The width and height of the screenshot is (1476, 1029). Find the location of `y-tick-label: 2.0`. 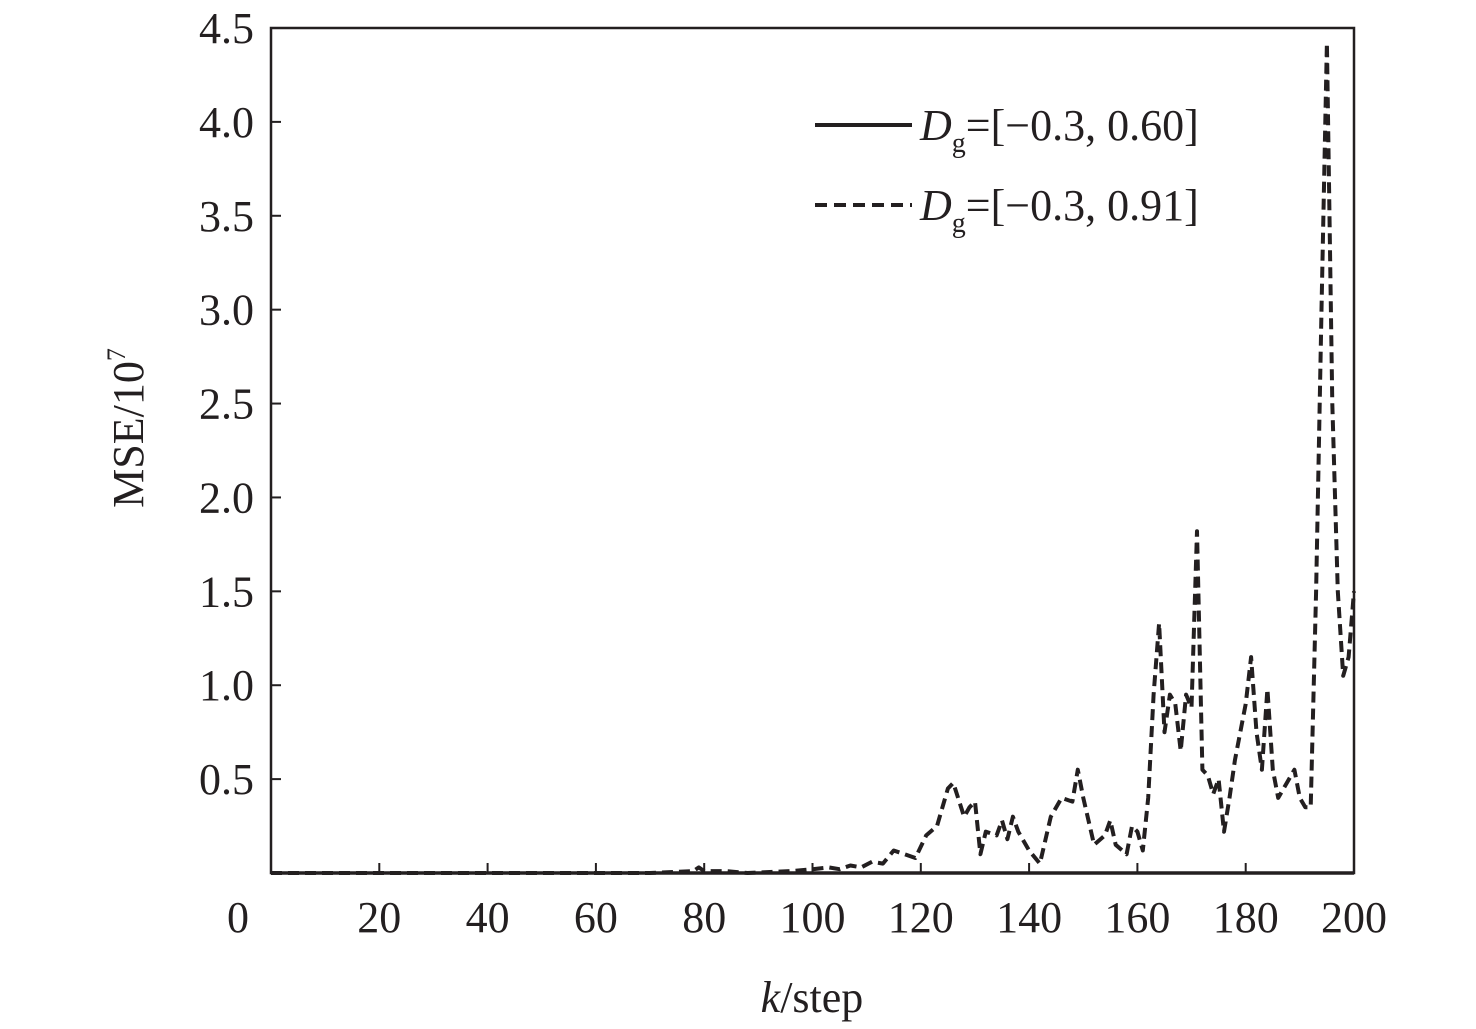

y-tick-label: 2.0 is located at coordinates (226, 497).